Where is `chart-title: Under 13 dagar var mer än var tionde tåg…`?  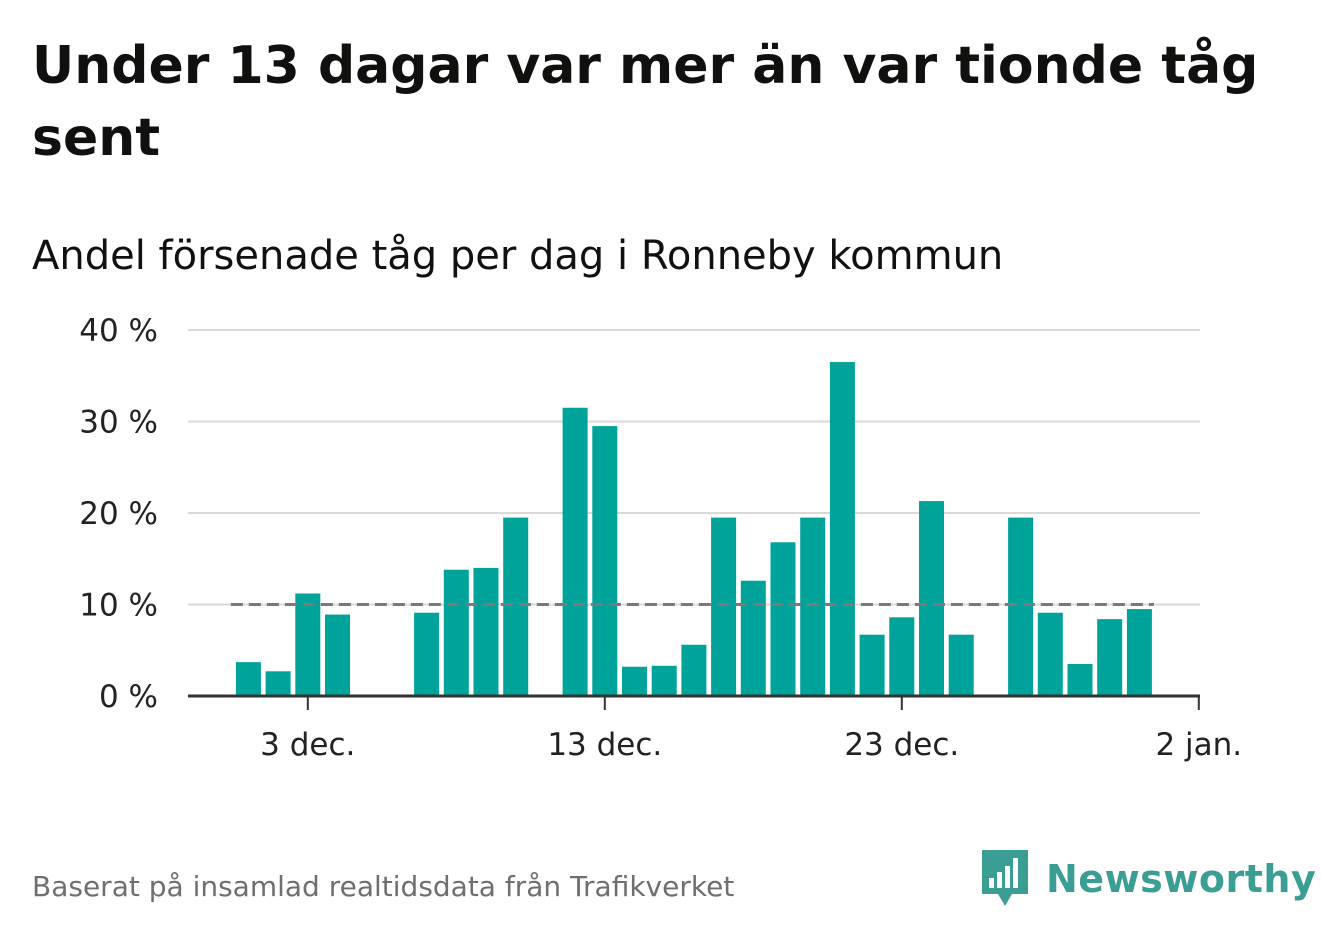
chart-title: Under 13 dagar var mer än var tionde tåg… is located at coordinates (645, 102).